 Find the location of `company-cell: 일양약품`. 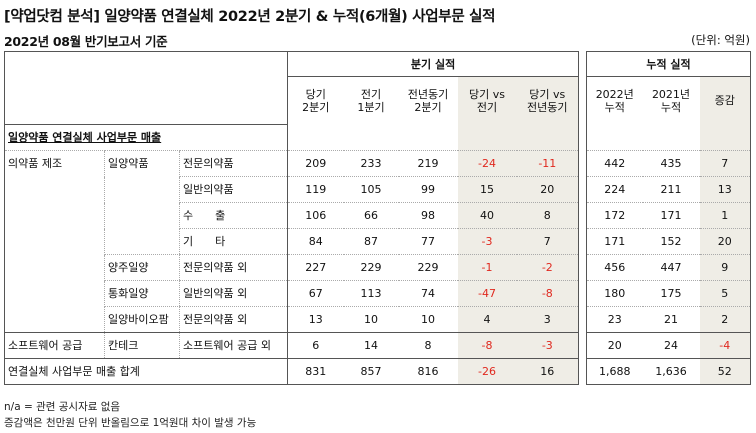

company-cell: 일양약품 is located at coordinates (142, 202).